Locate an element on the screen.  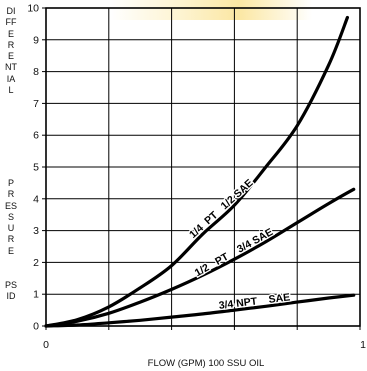
x-axis-title: FLOW (GPM) 100 SSU OIL is located at coordinates (206, 363).